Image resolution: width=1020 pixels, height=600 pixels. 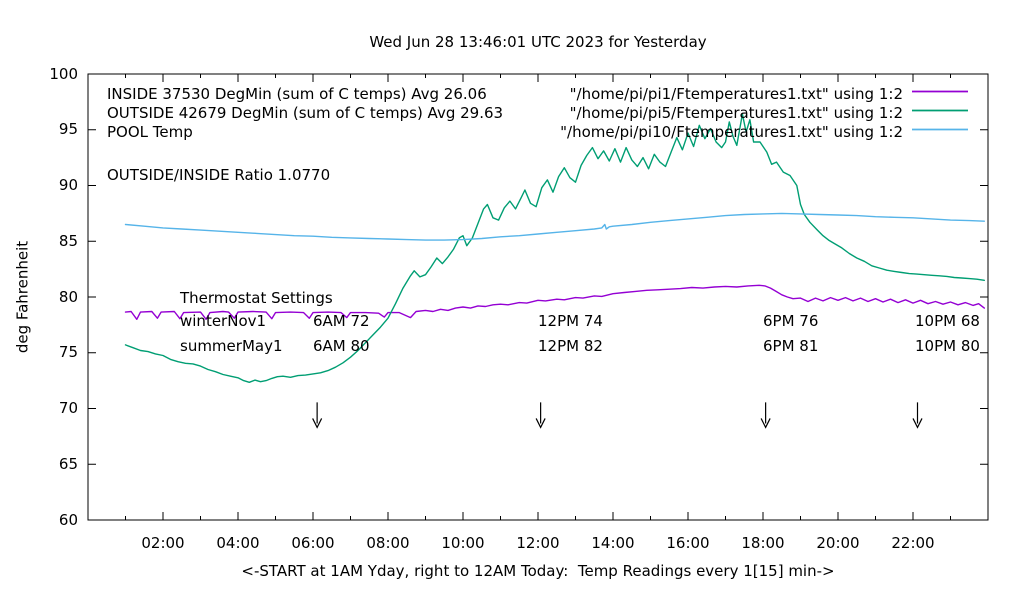 I want to click on stats-pool: POOL Temp, so click(x=150, y=132).